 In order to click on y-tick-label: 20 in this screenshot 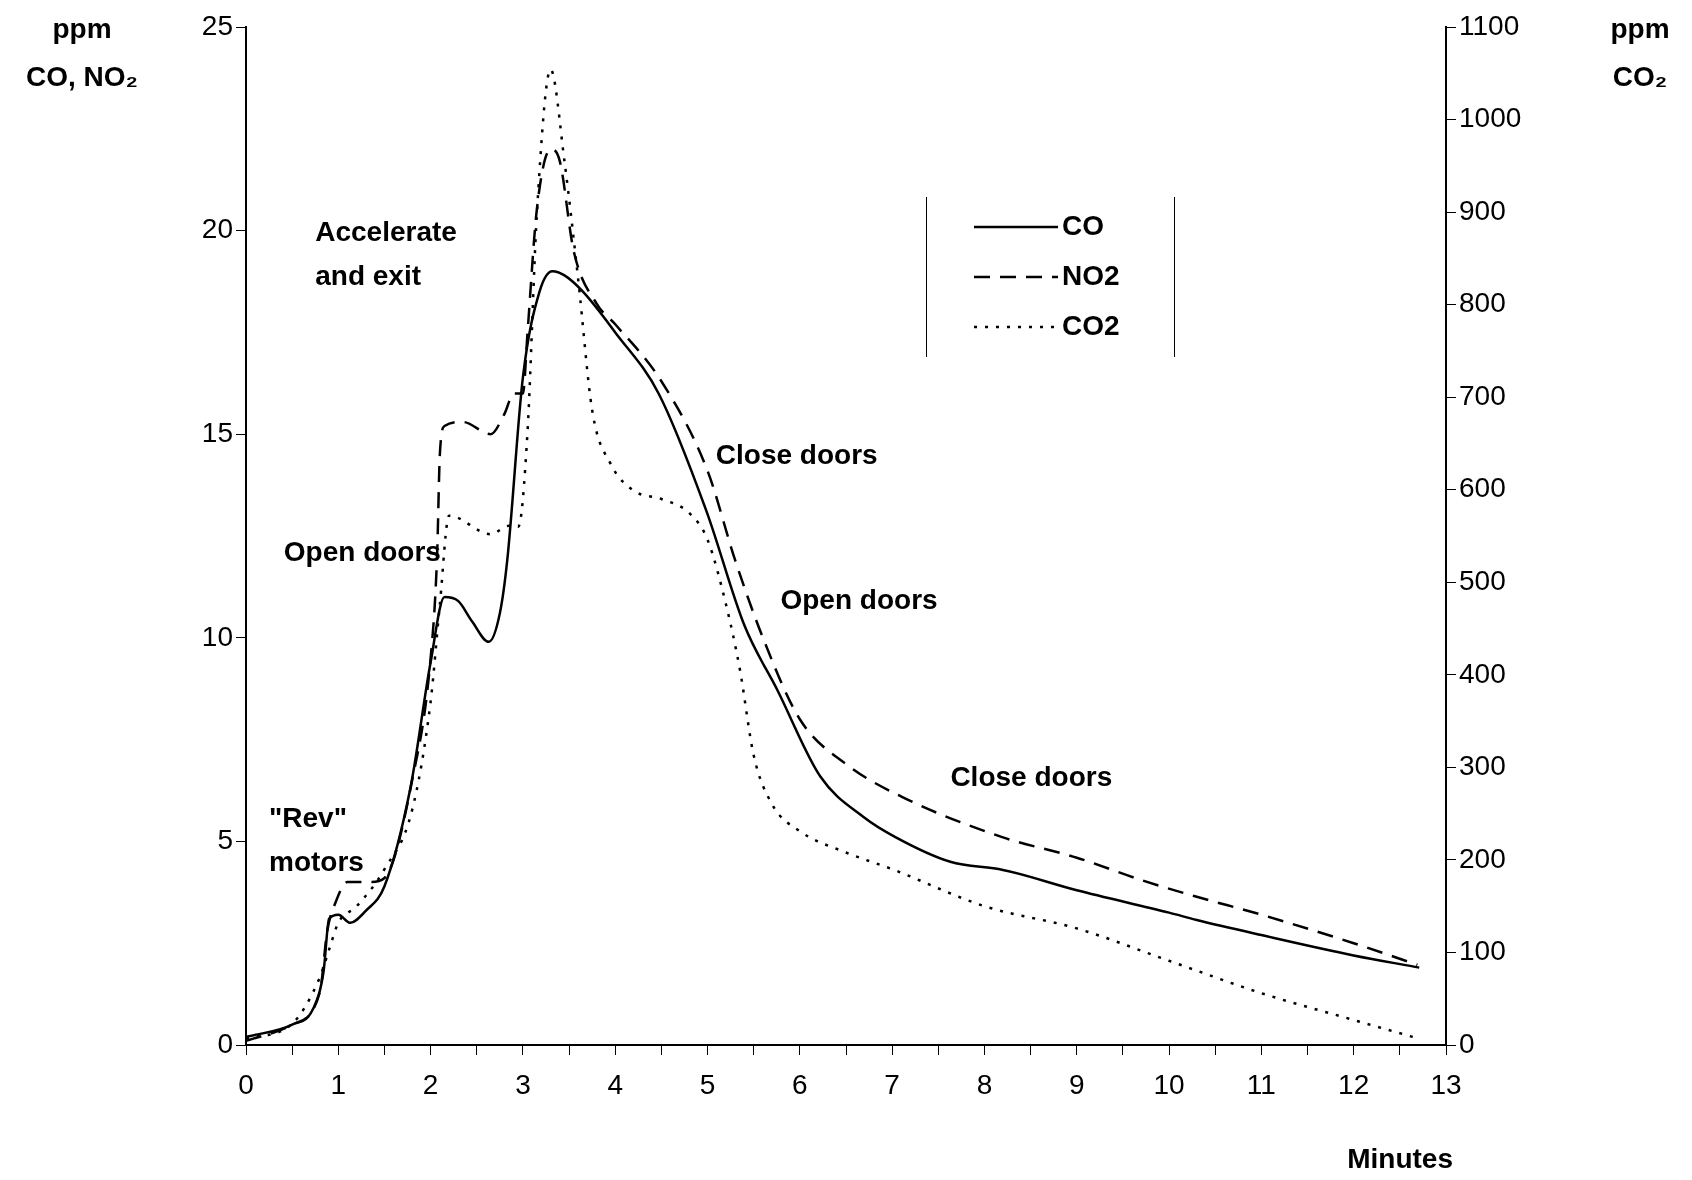, I will do `click(217, 229)`.